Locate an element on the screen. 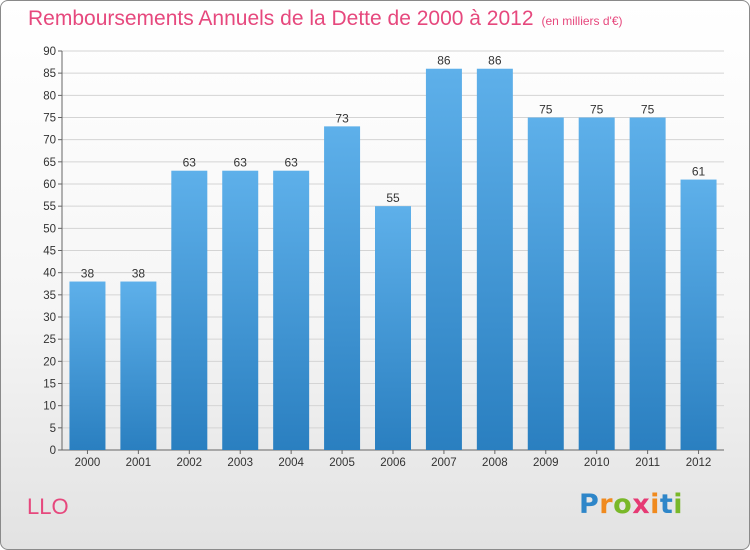 Image resolution: width=750 pixels, height=550 pixels. y-tick-label: 10 is located at coordinates (49, 407).